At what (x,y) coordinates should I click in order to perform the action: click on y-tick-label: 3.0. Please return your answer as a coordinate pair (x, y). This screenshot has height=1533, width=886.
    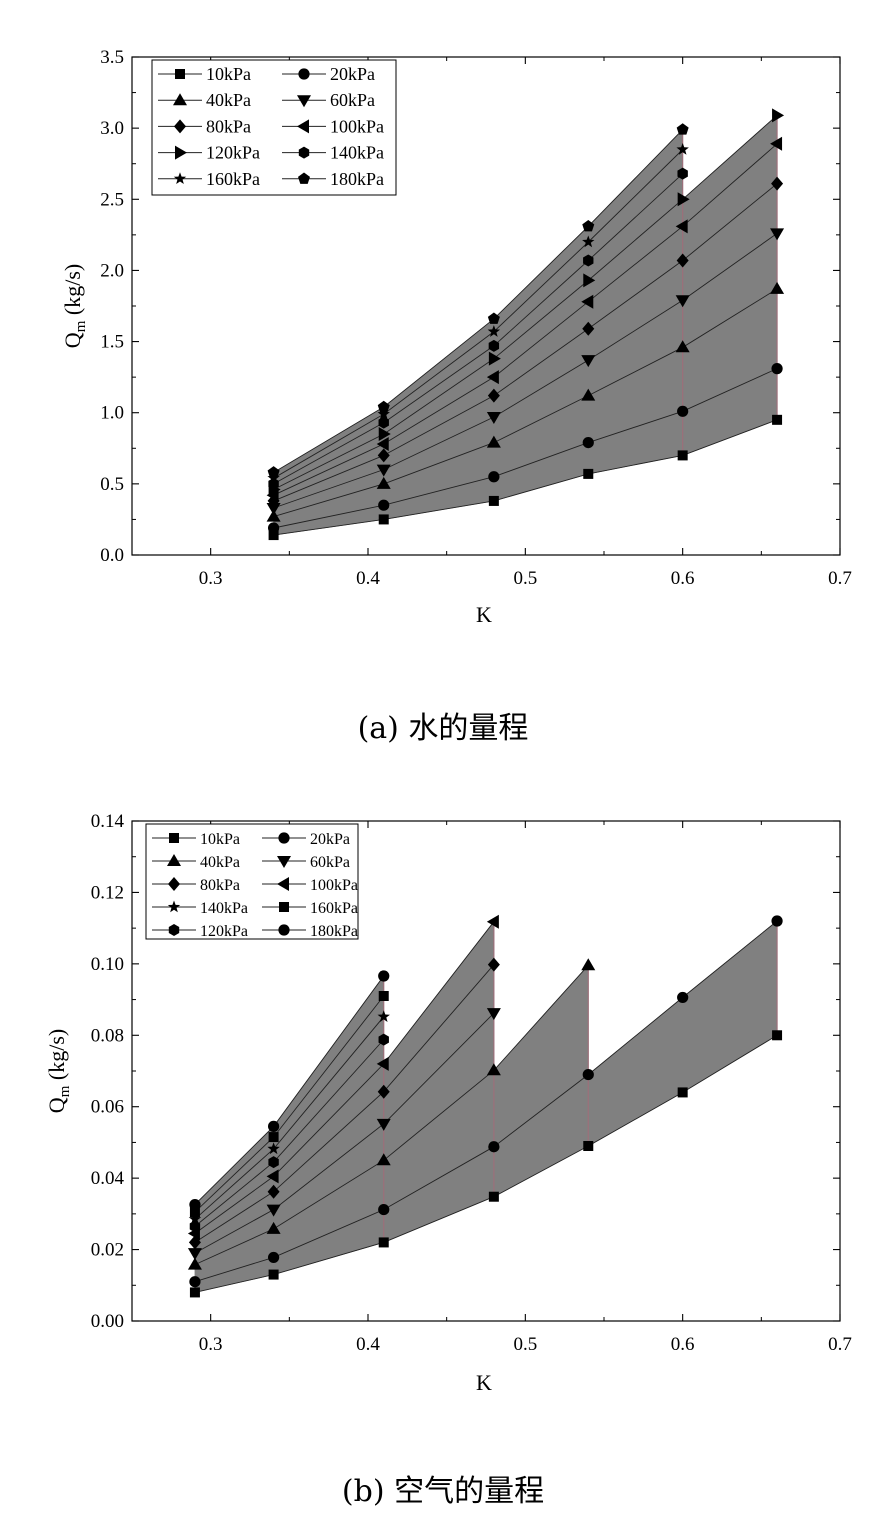
    Looking at the image, I should click on (112, 128).